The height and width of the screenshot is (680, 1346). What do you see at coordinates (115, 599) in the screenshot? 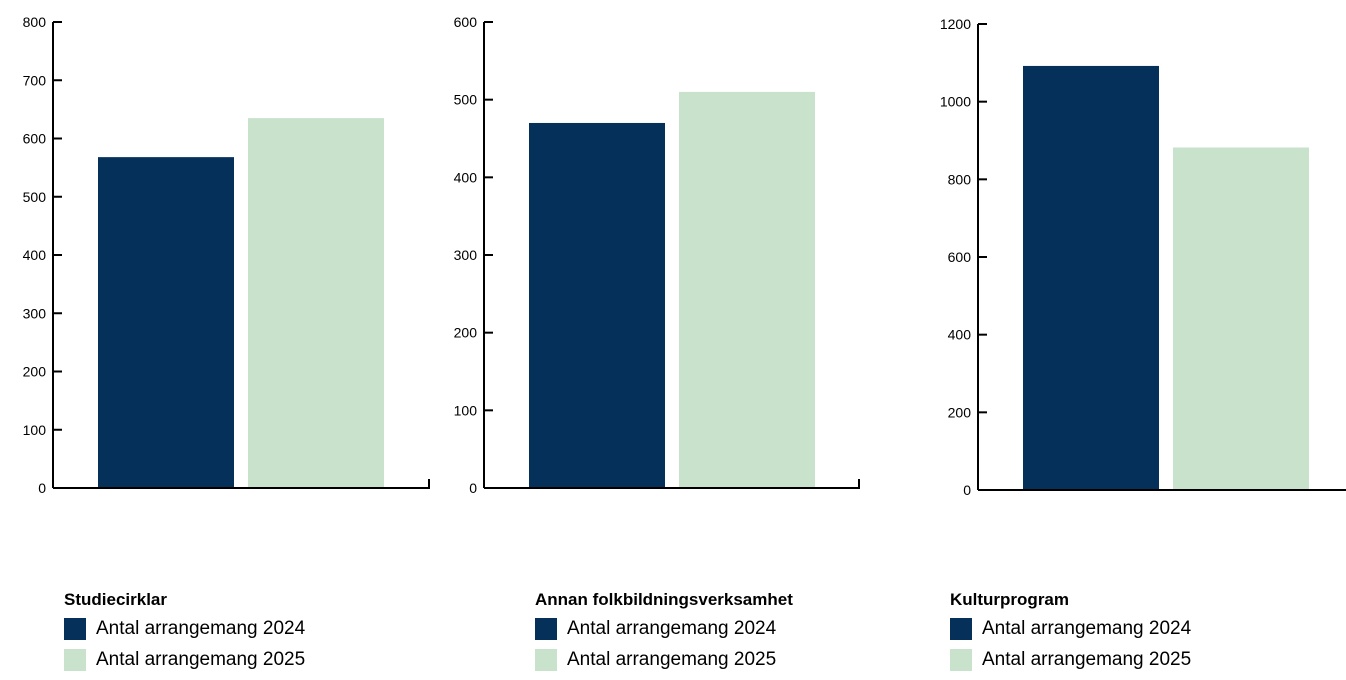
I see `legend-title: Studiecirklar` at bounding box center [115, 599].